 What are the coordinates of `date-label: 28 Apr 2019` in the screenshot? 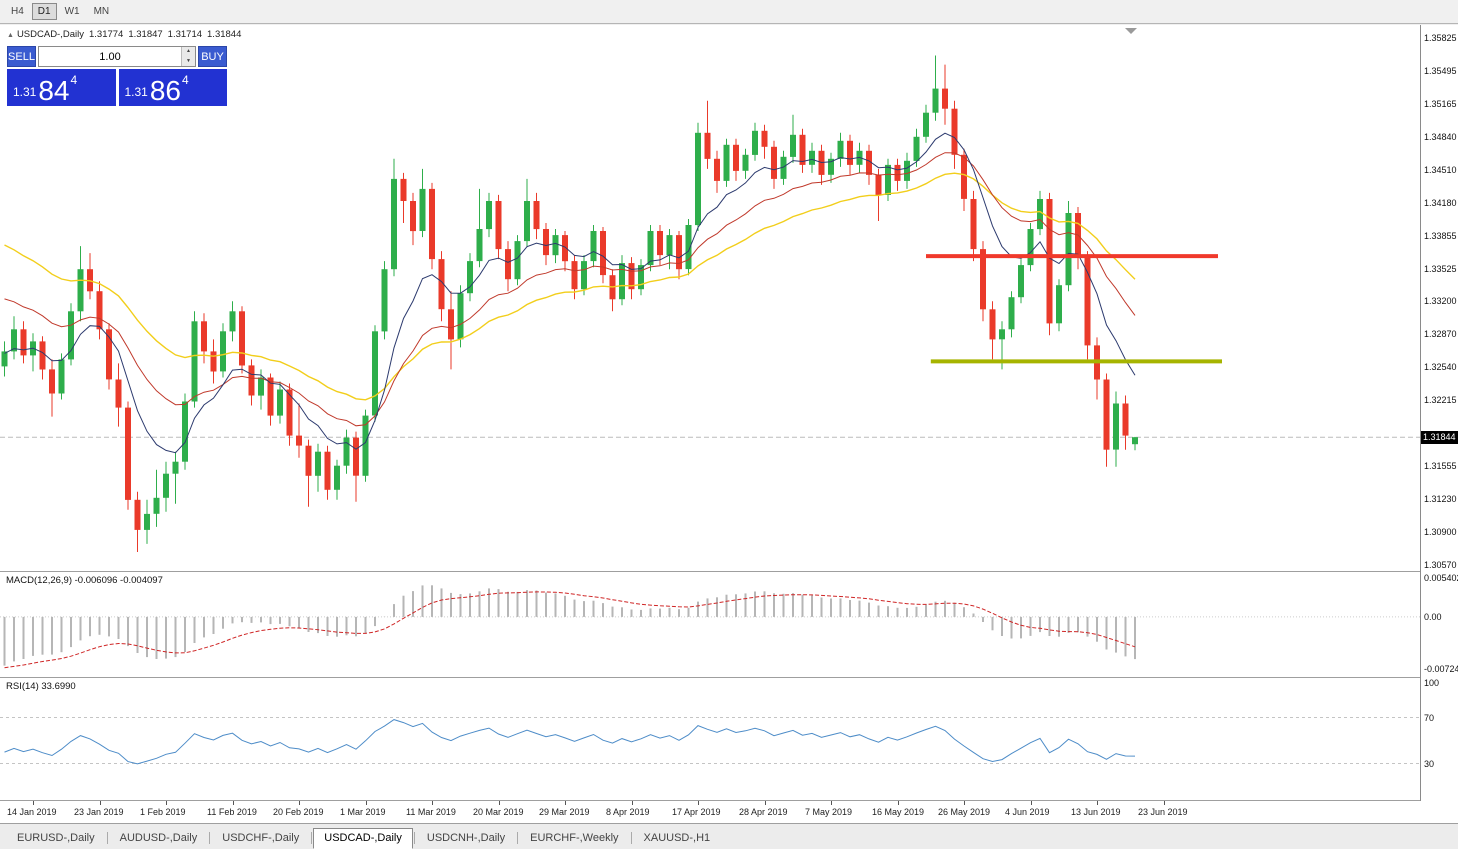 It's located at (763, 812).